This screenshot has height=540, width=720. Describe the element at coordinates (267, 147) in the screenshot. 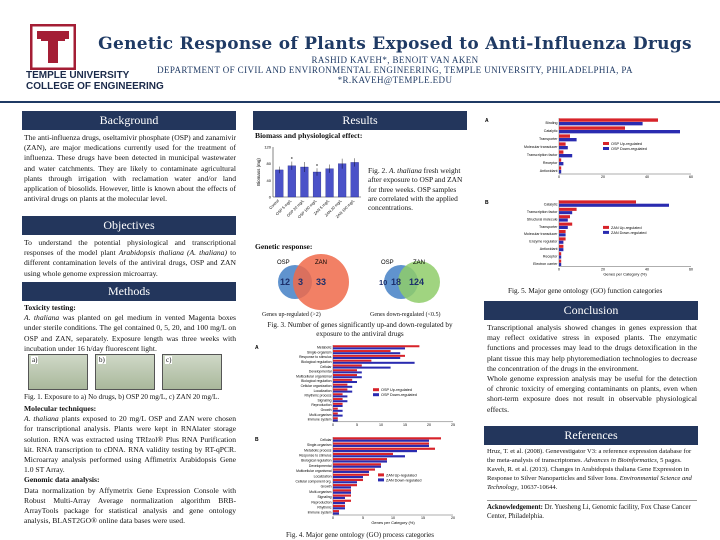

I see `y-tick-label: 120` at that location.